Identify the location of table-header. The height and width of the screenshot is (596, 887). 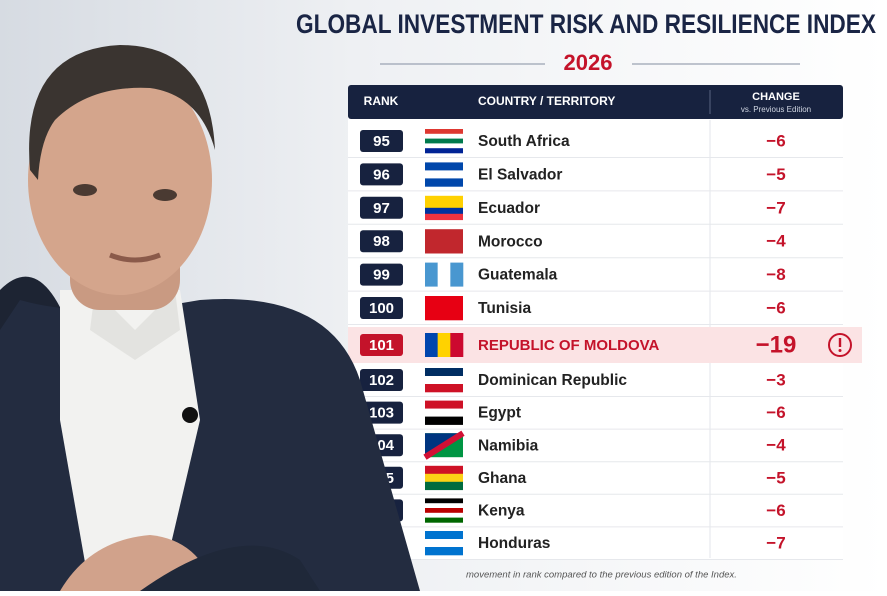
(595, 102).